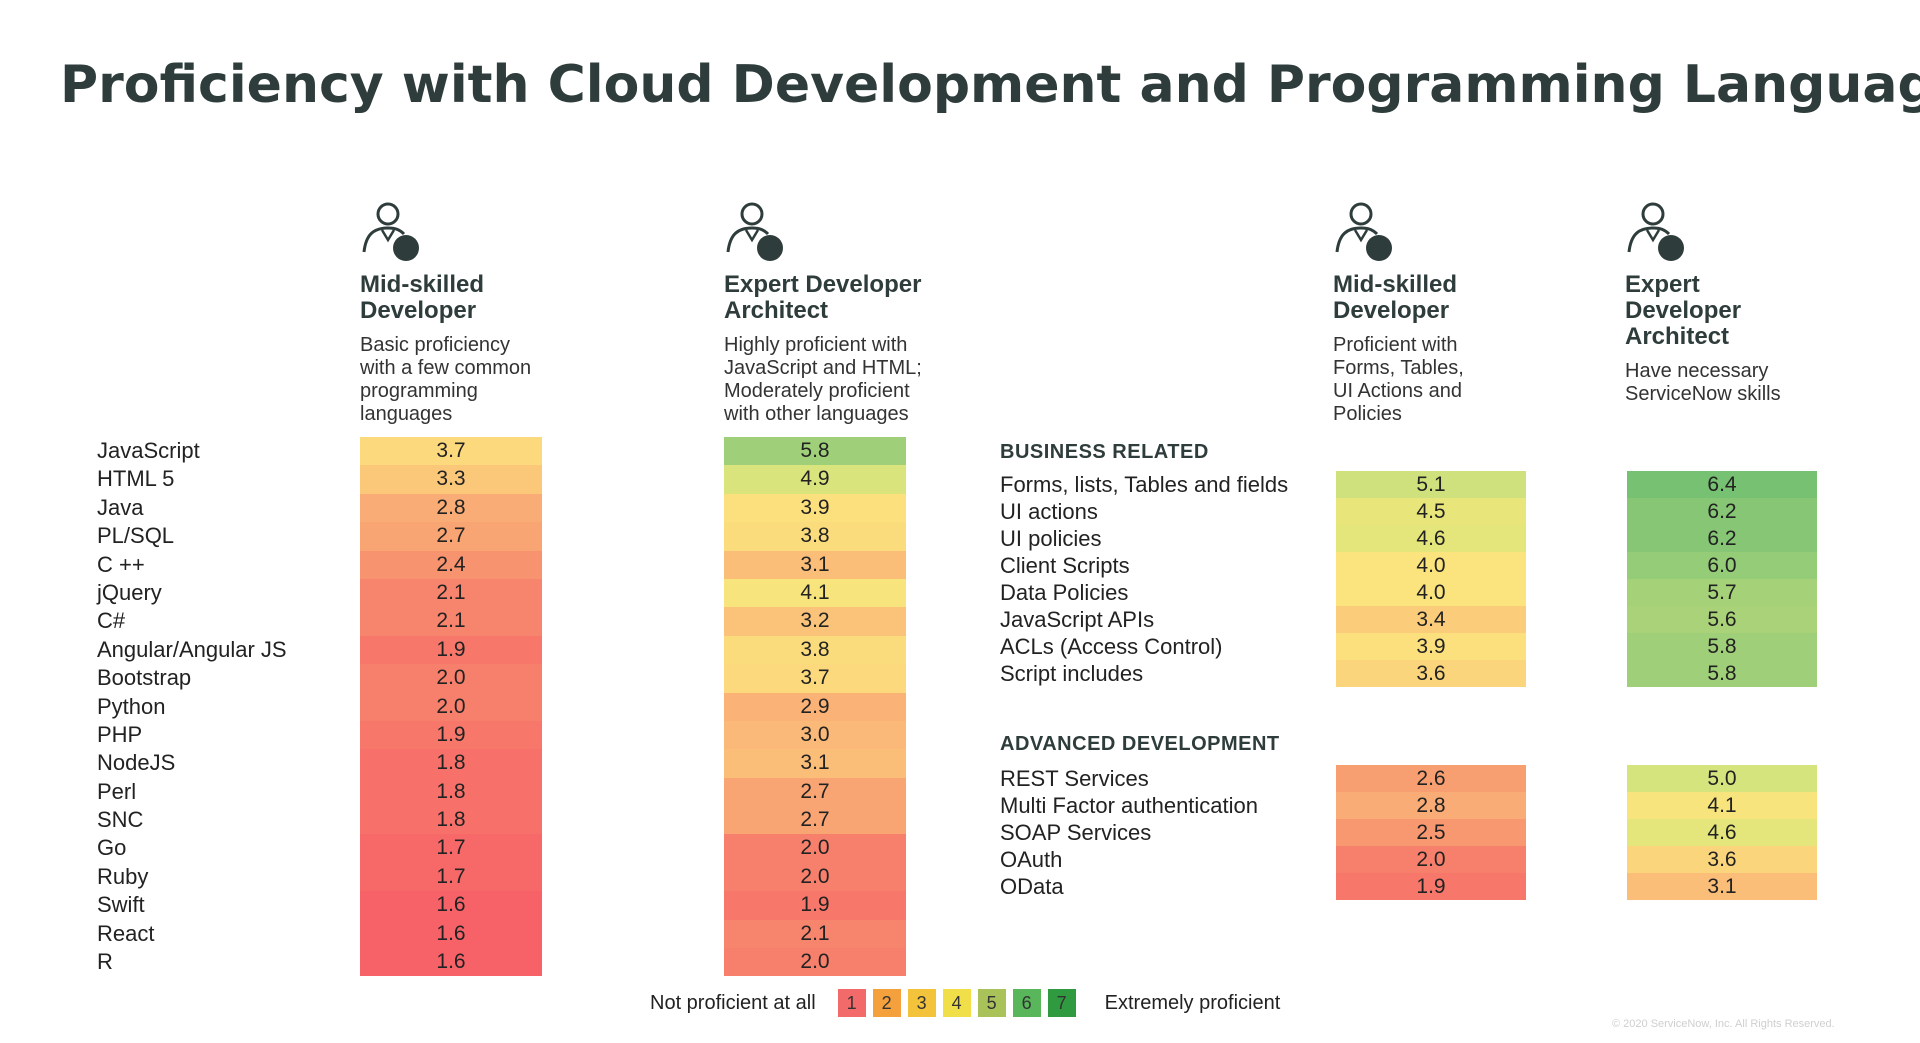 This screenshot has height=1043, width=1920. Describe the element at coordinates (112, 848) in the screenshot. I see `row-label: Go` at that location.